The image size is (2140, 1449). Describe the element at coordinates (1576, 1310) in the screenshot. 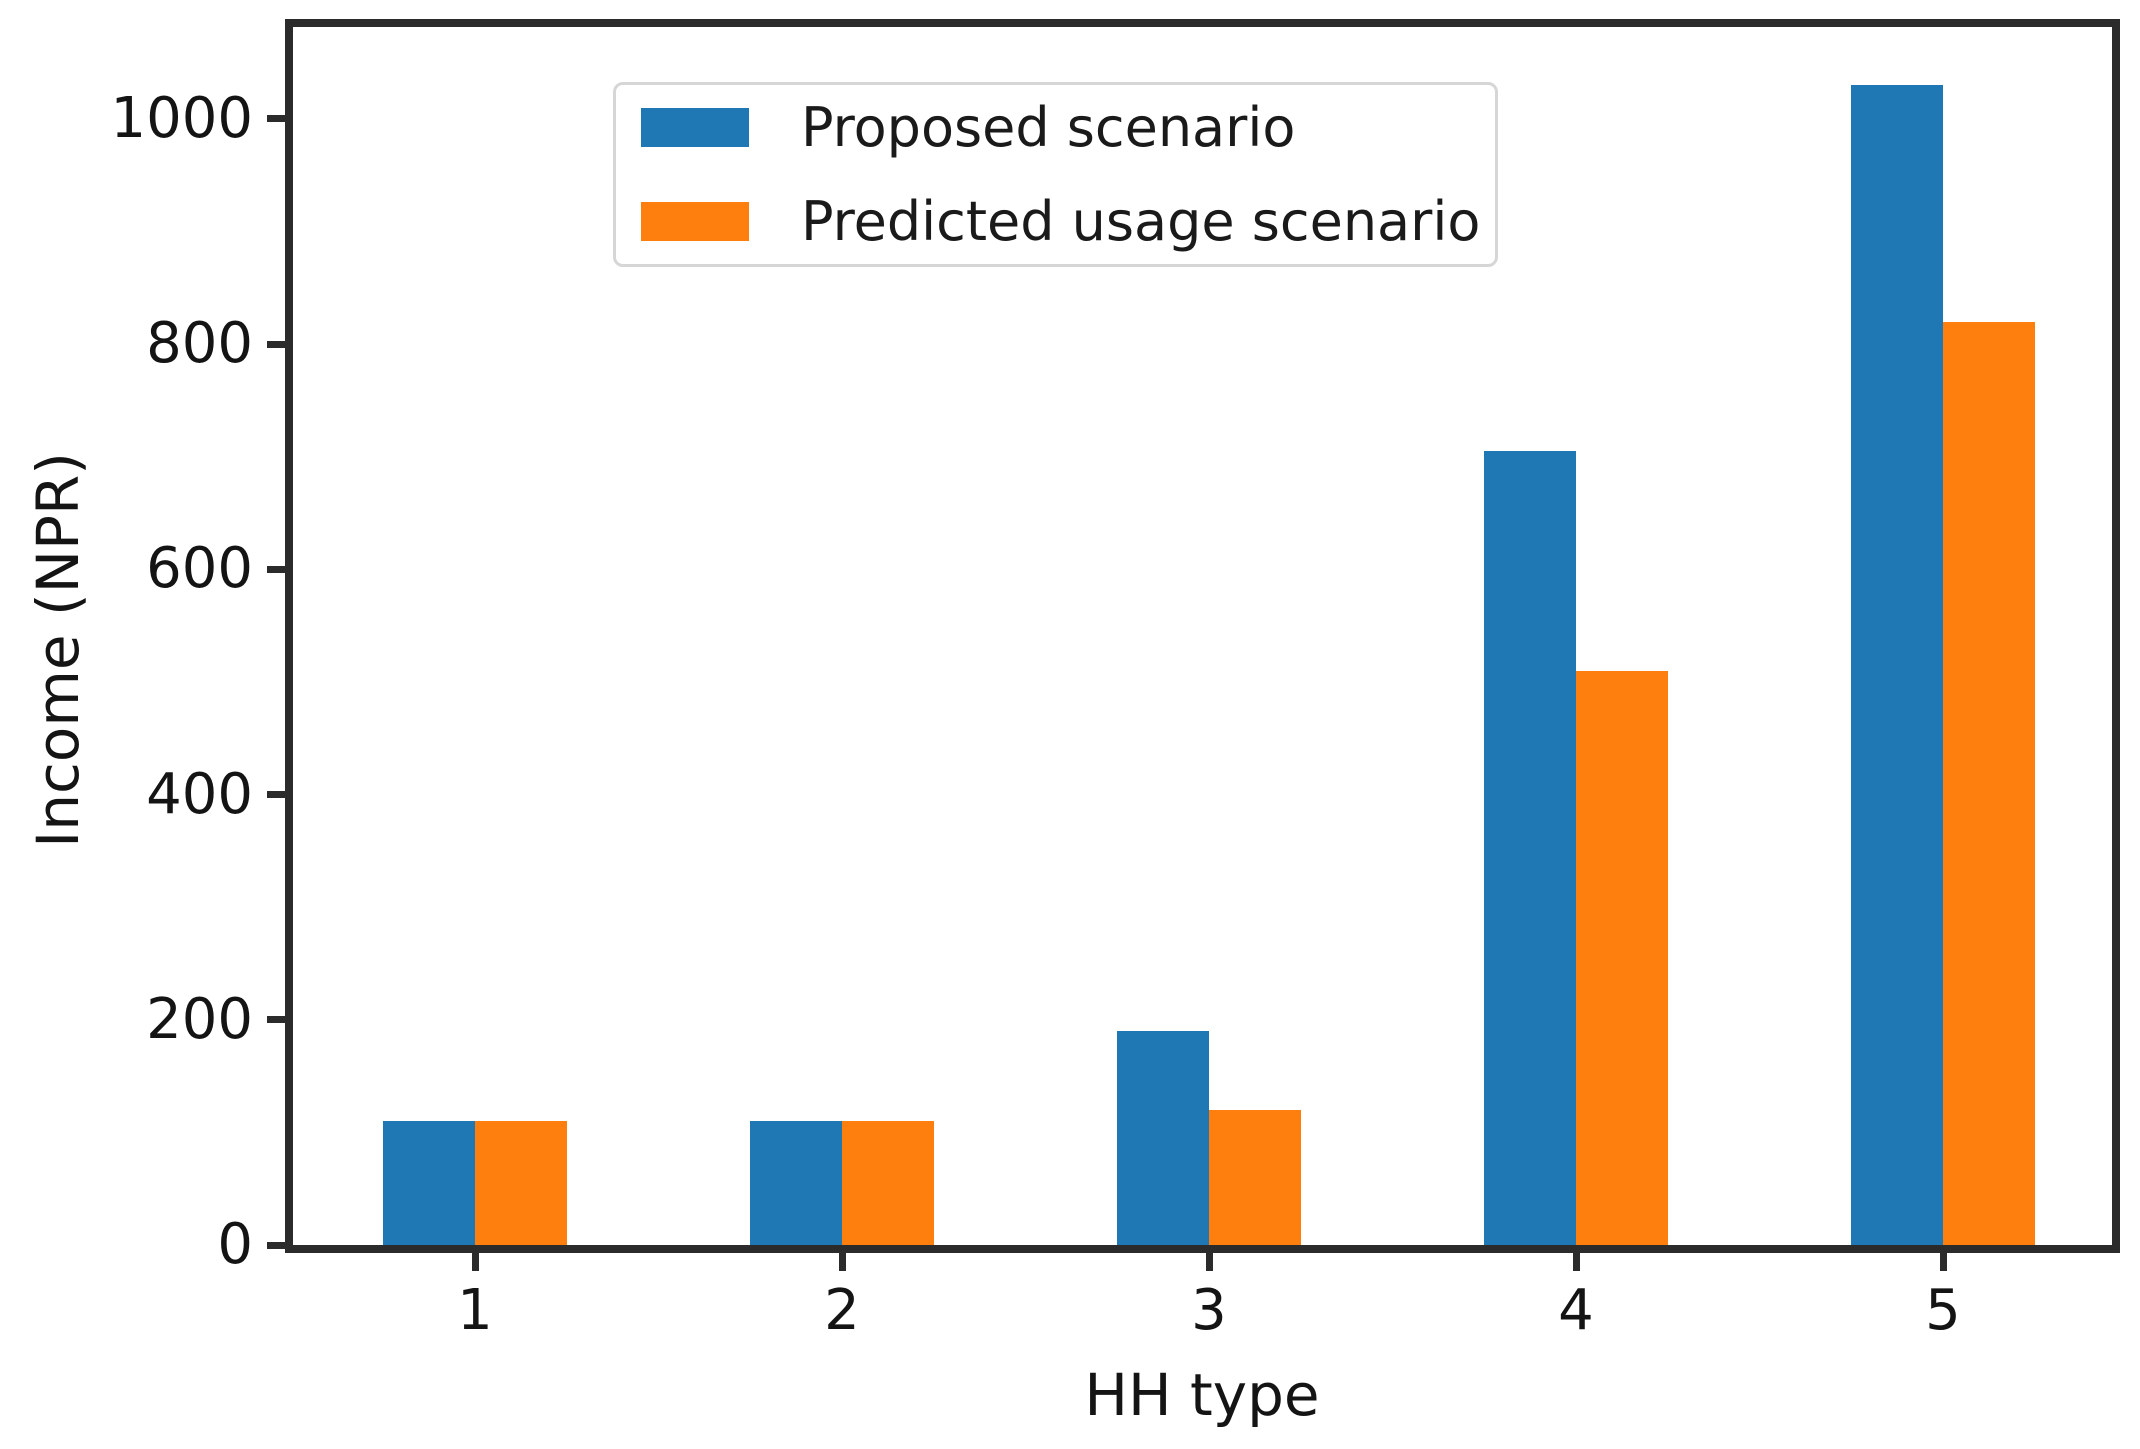

I see `x-tick-label-4: 4` at that location.